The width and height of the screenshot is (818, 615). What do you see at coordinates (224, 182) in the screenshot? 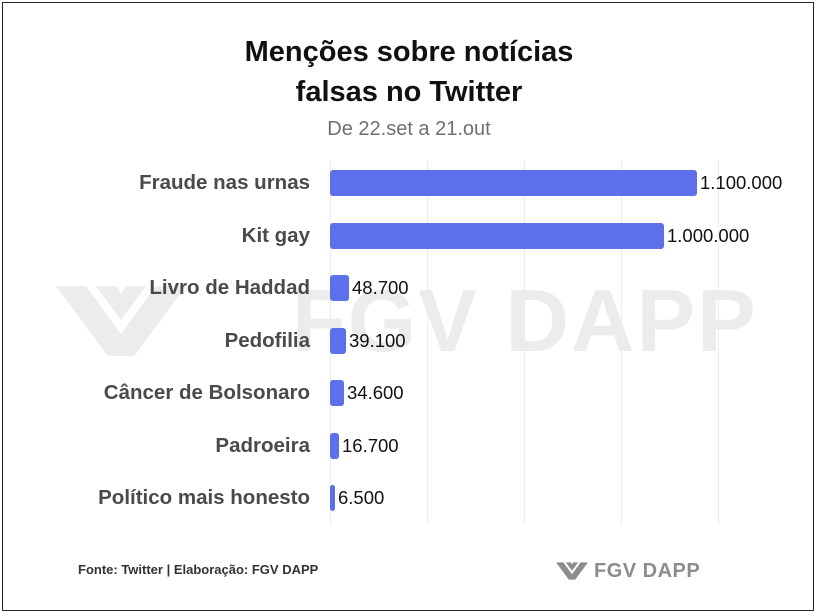
I see `category-label: Fraude nas urnas` at bounding box center [224, 182].